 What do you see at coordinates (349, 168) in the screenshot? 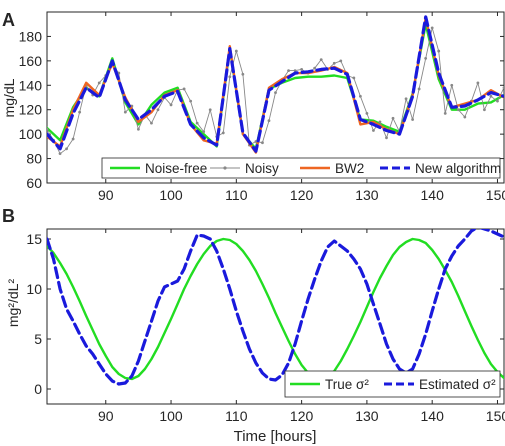
I see `panel-a-legend-label-bw2: BW2` at bounding box center [349, 168].